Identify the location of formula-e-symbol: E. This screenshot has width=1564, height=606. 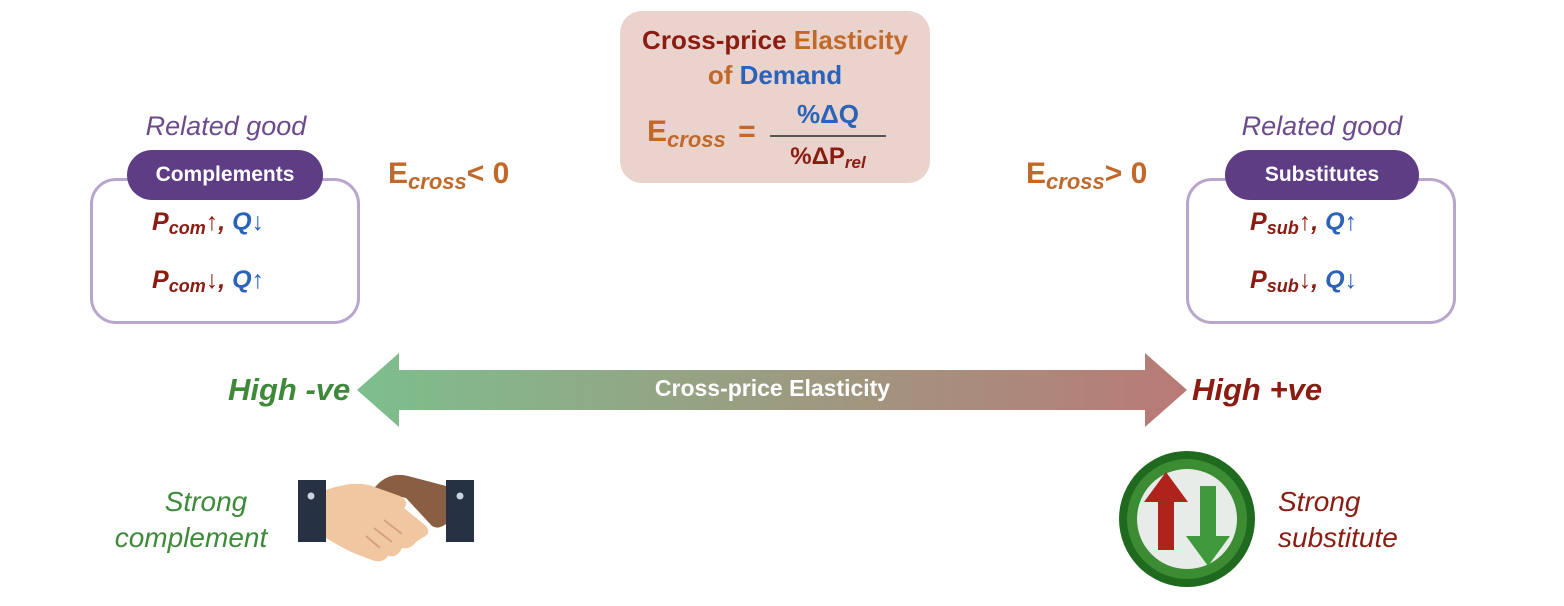
(657, 131).